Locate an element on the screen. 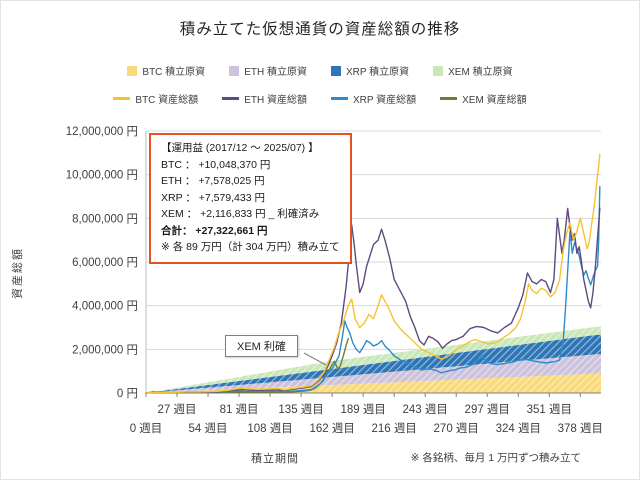 Image resolution: width=640 pixels, height=480 pixels. legend-item-principal-0: BTC 積立原資 is located at coordinates (166, 70).